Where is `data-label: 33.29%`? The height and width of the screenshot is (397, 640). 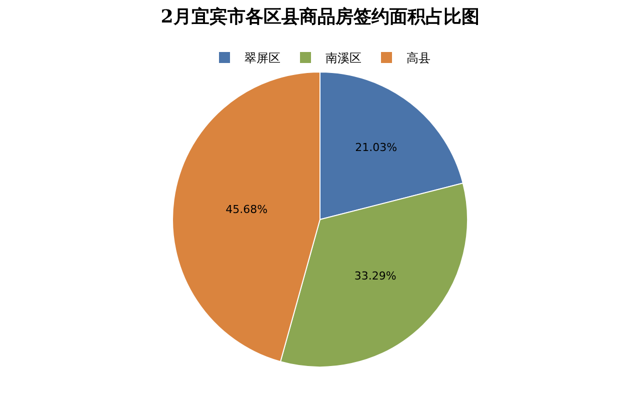
data-label: 33.29% is located at coordinates (375, 276).